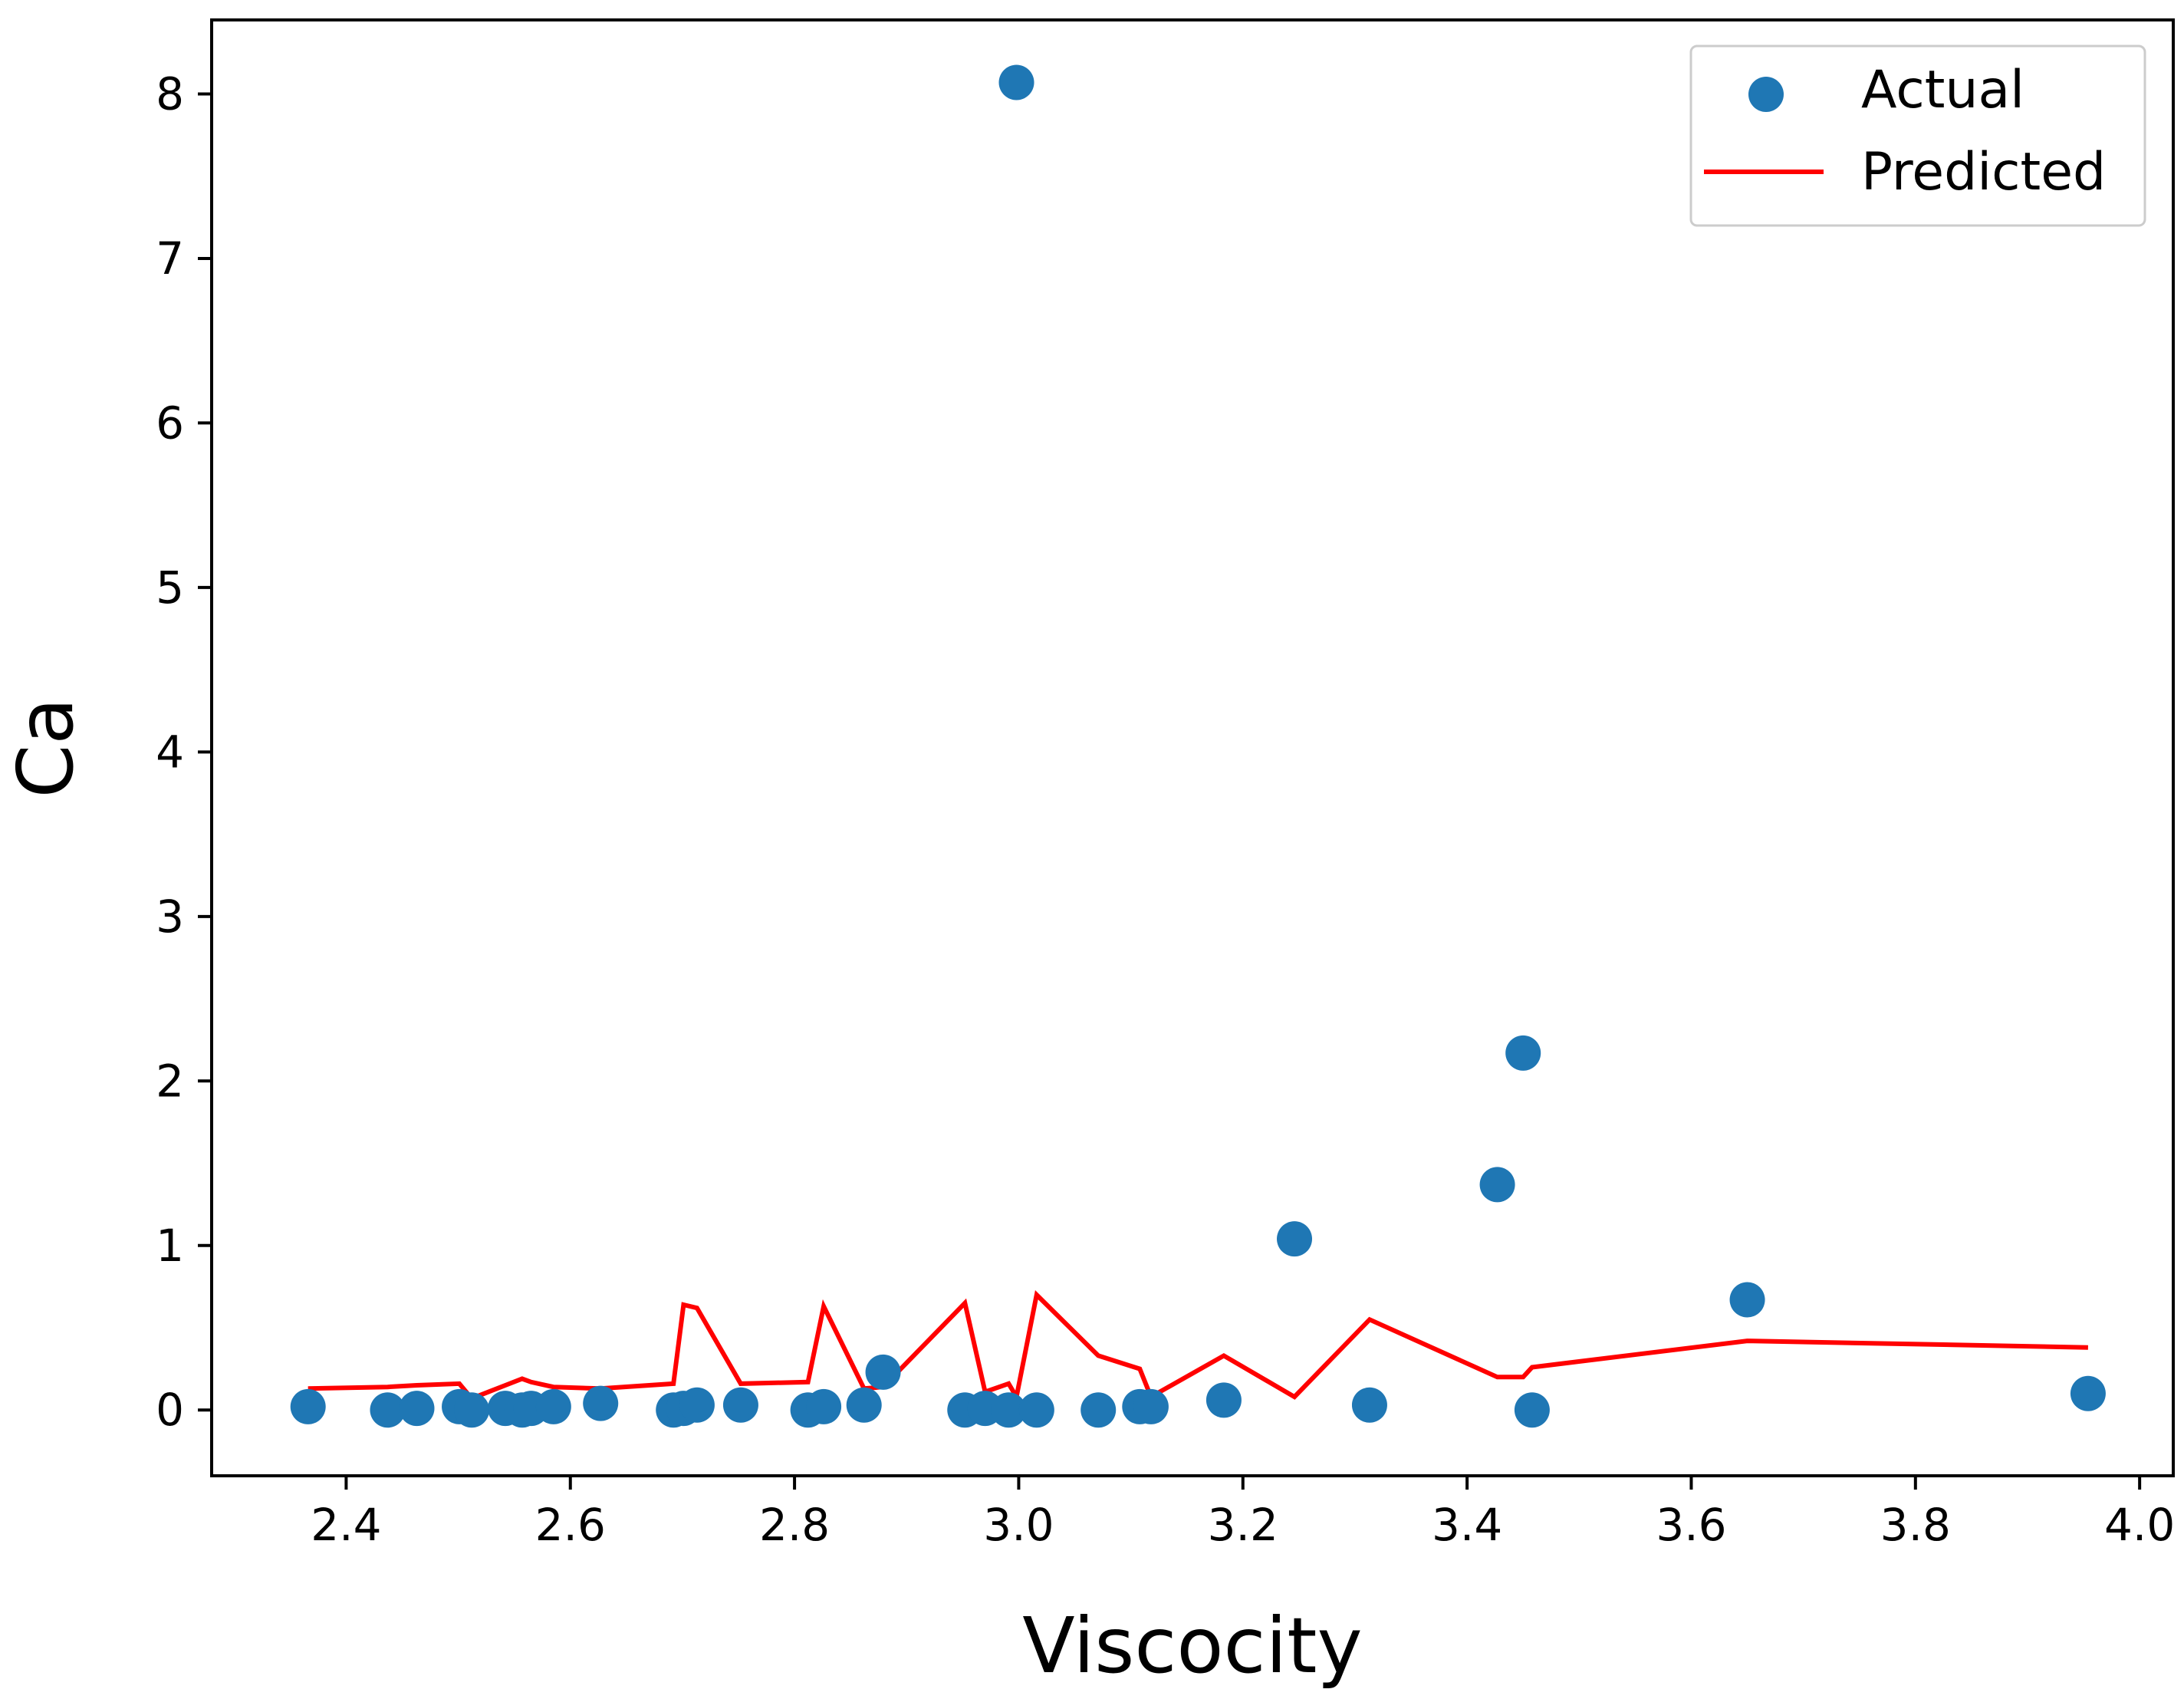 Image resolution: width=2184 pixels, height=1699 pixels. I want to click on y-tick-label: 5, so click(170, 587).